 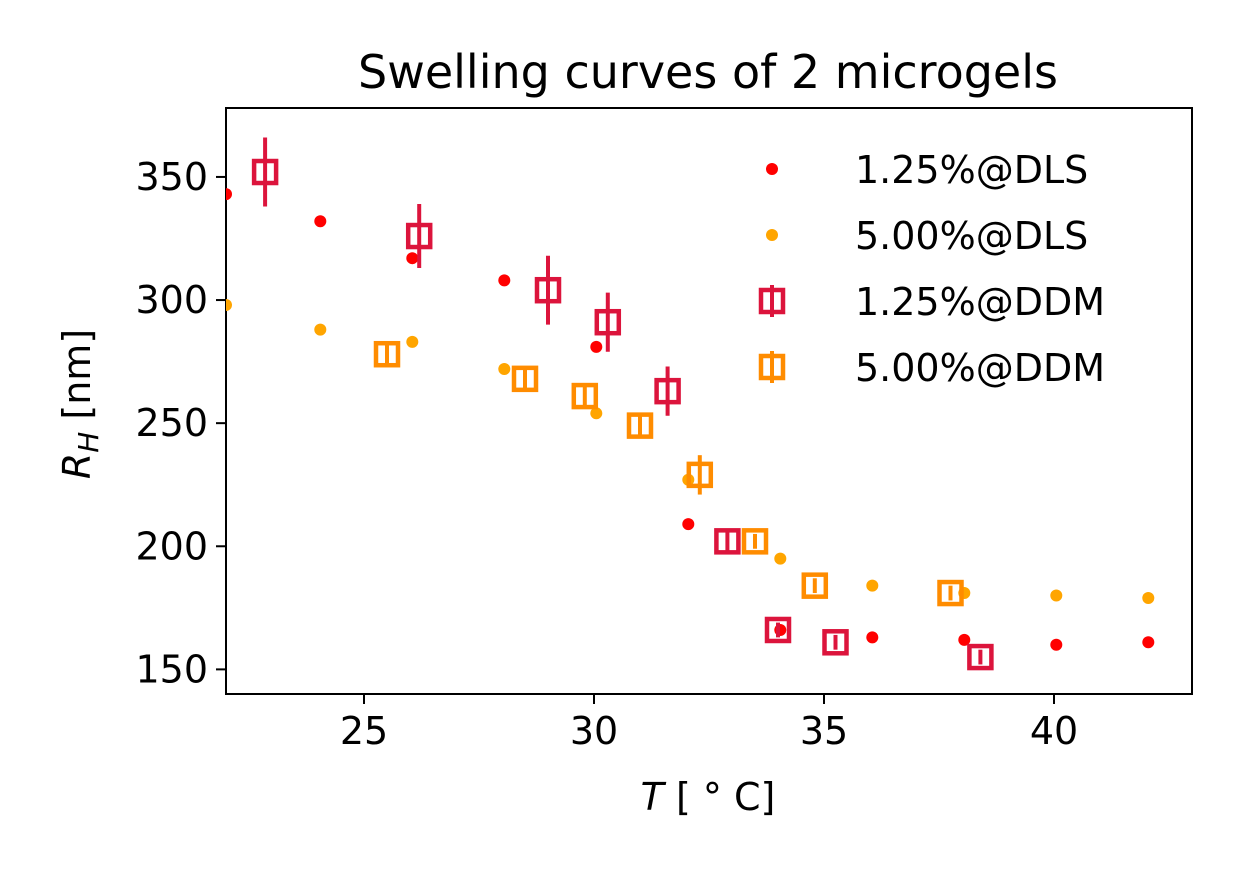 What do you see at coordinates (971, 236) in the screenshot?
I see `legend-label: 5.00%@DLS` at bounding box center [971, 236].